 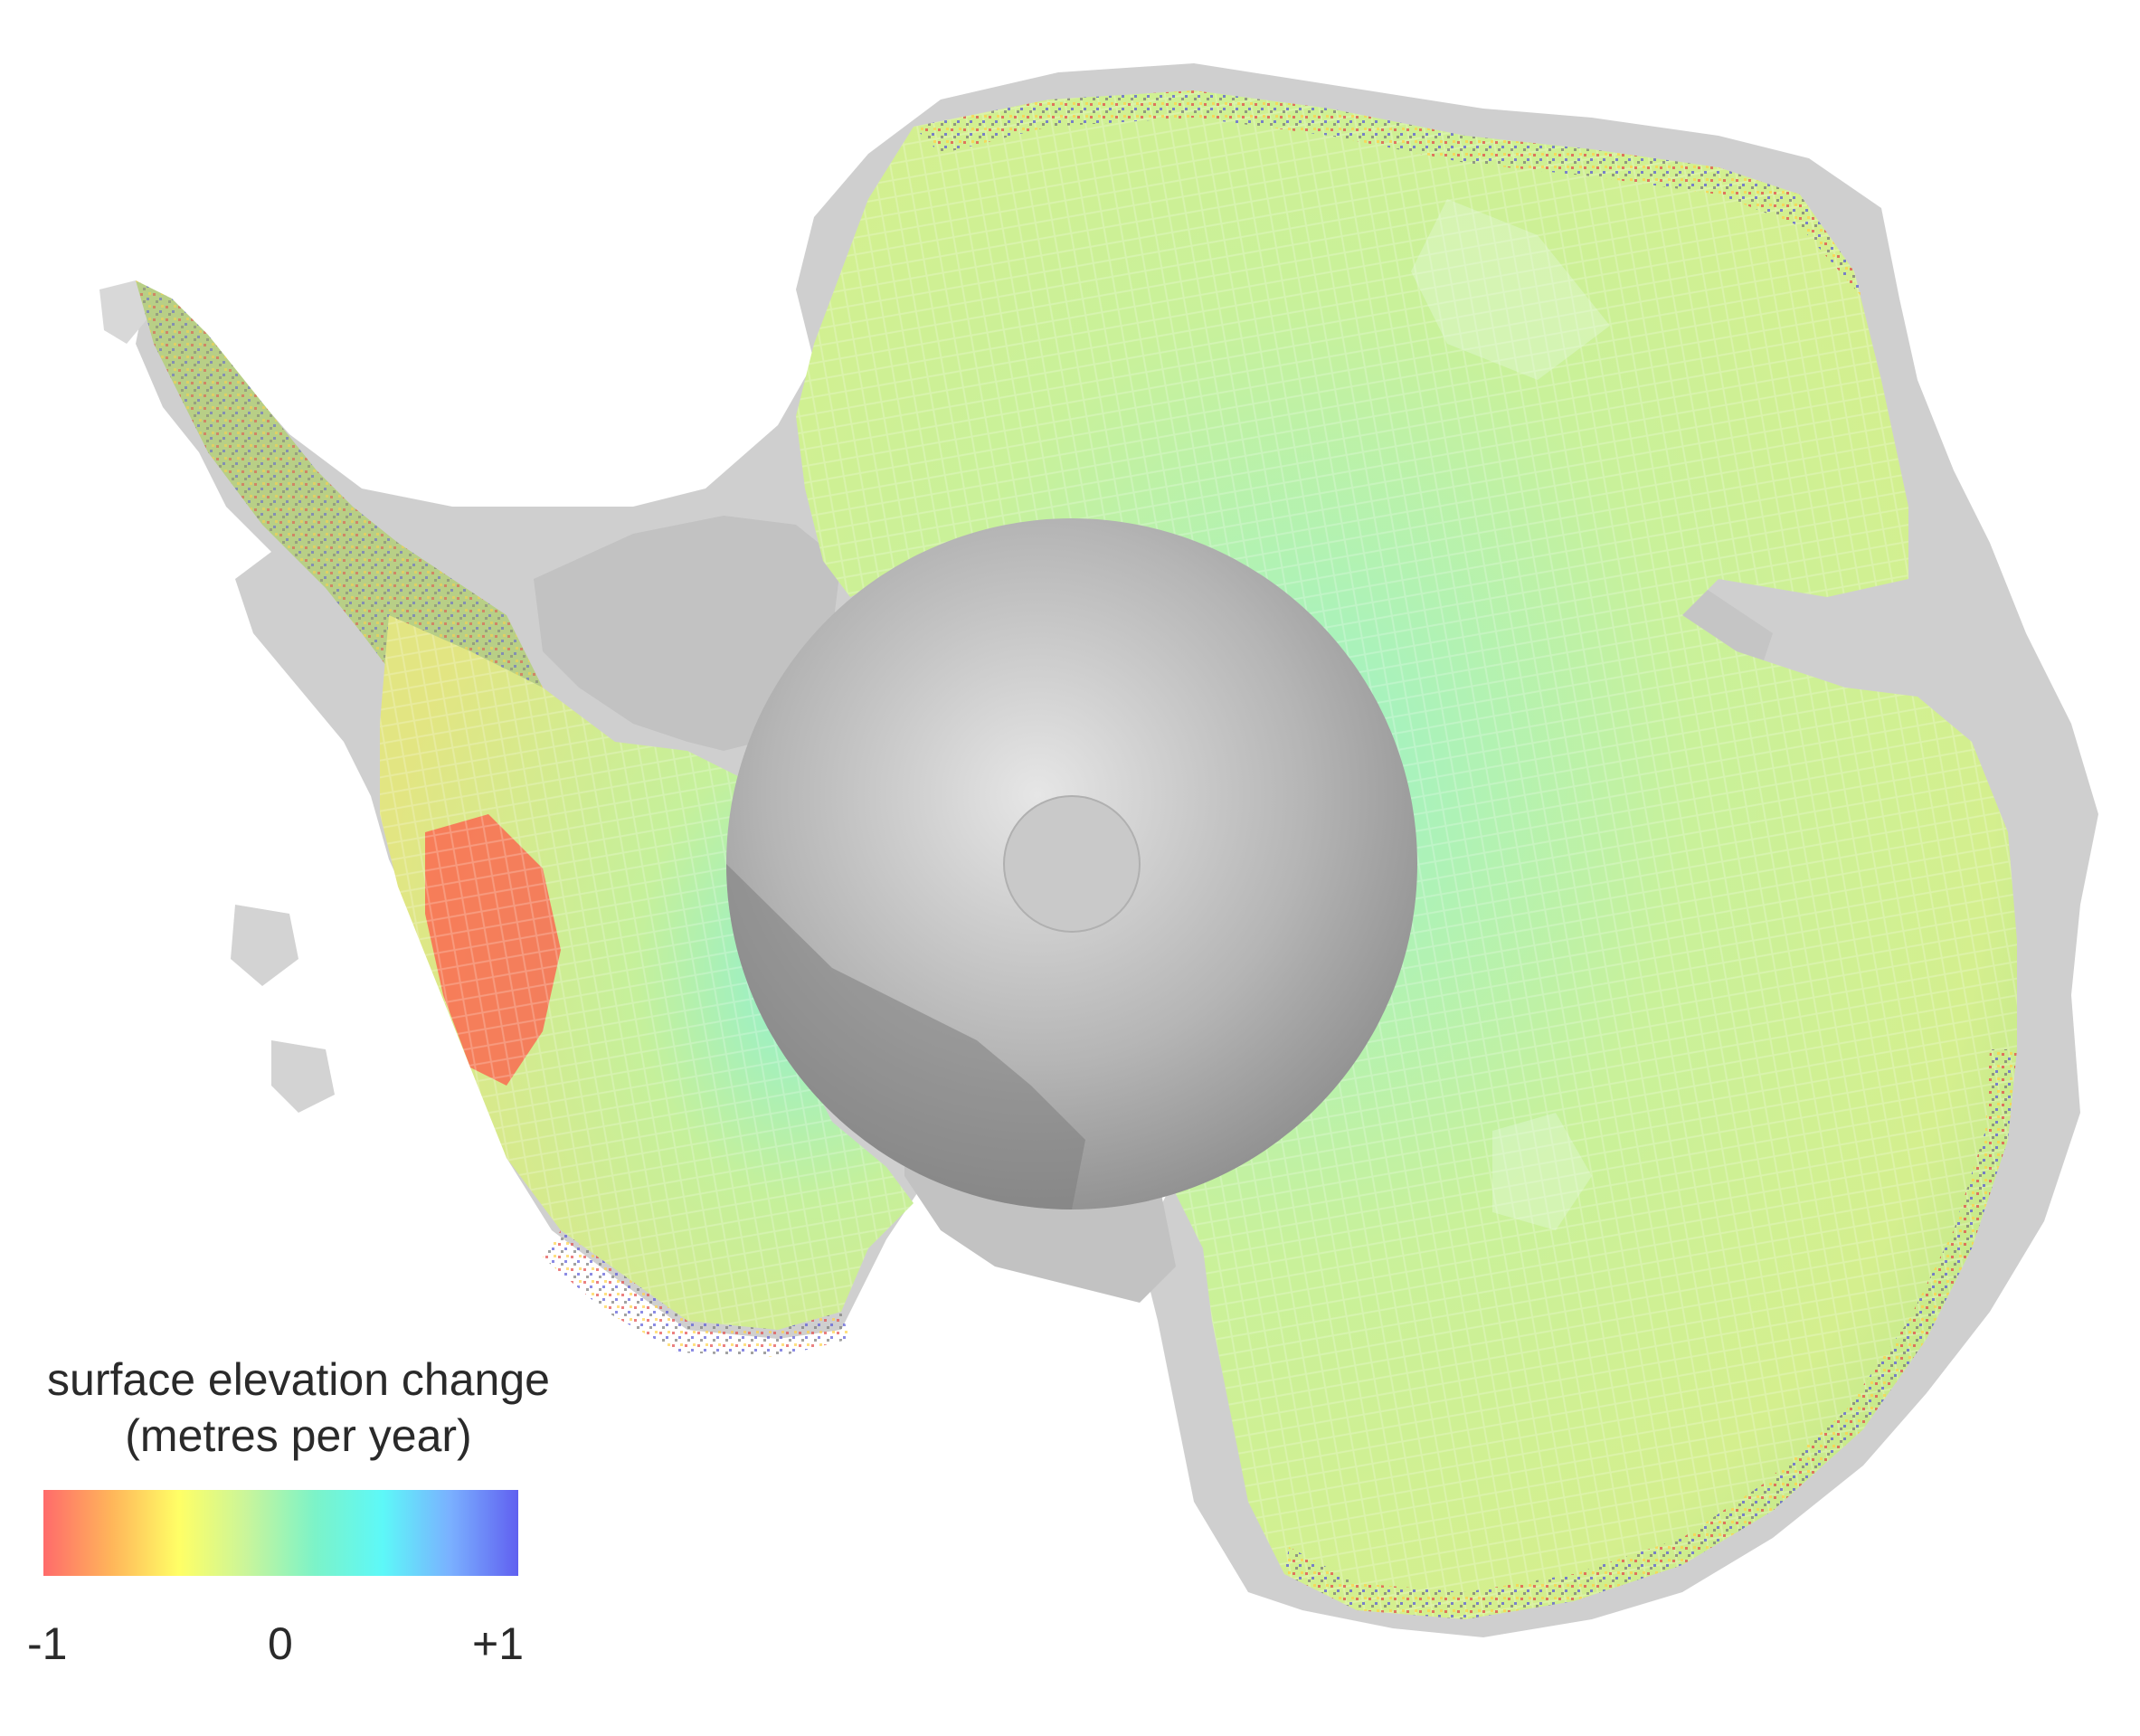 What do you see at coordinates (647, 986) in the screenshot?
I see `west-antarctica` at bounding box center [647, 986].